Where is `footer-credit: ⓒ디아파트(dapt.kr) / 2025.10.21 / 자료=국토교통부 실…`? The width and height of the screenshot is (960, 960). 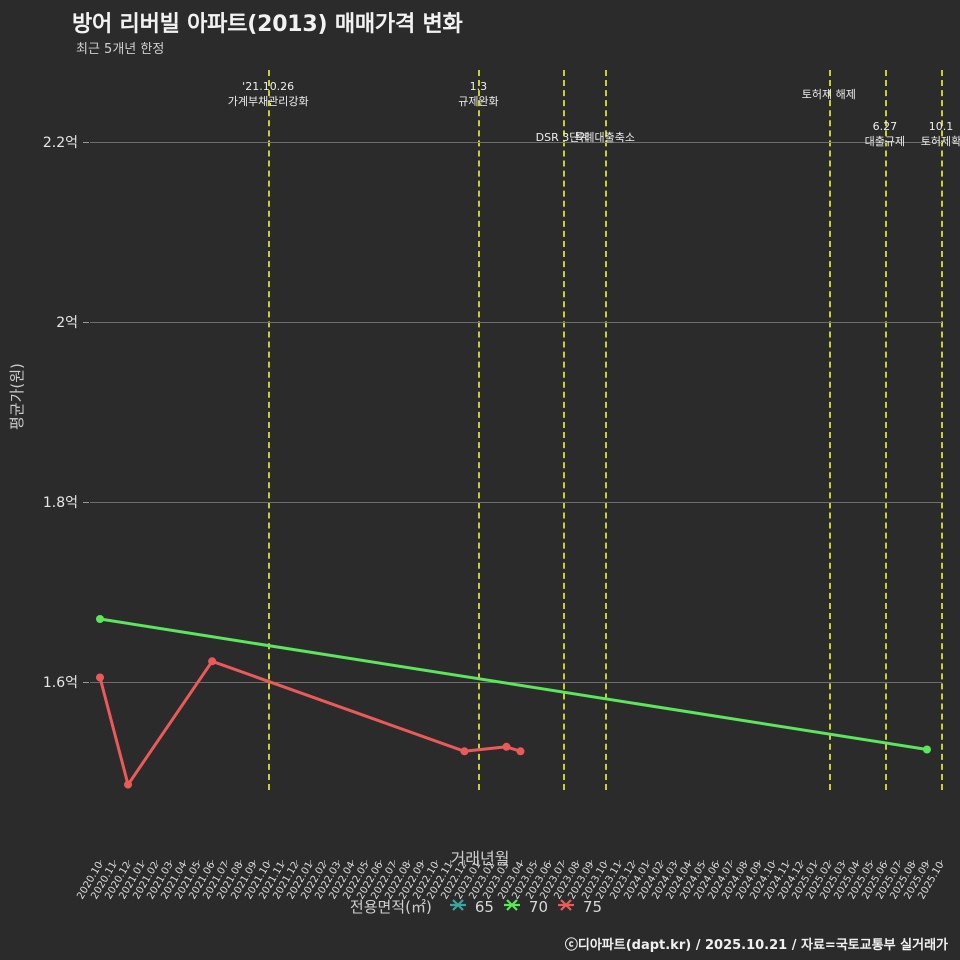
footer-credit: ⓒ디아파트(dapt.kr) / 2025.10.21 / 자료=국토교통부 실… is located at coordinates (756, 945).